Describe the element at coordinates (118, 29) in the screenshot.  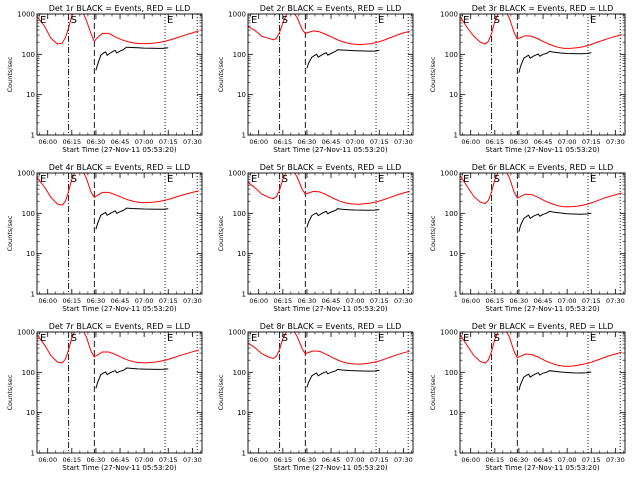
I see `chart-1-series-lld` at that location.